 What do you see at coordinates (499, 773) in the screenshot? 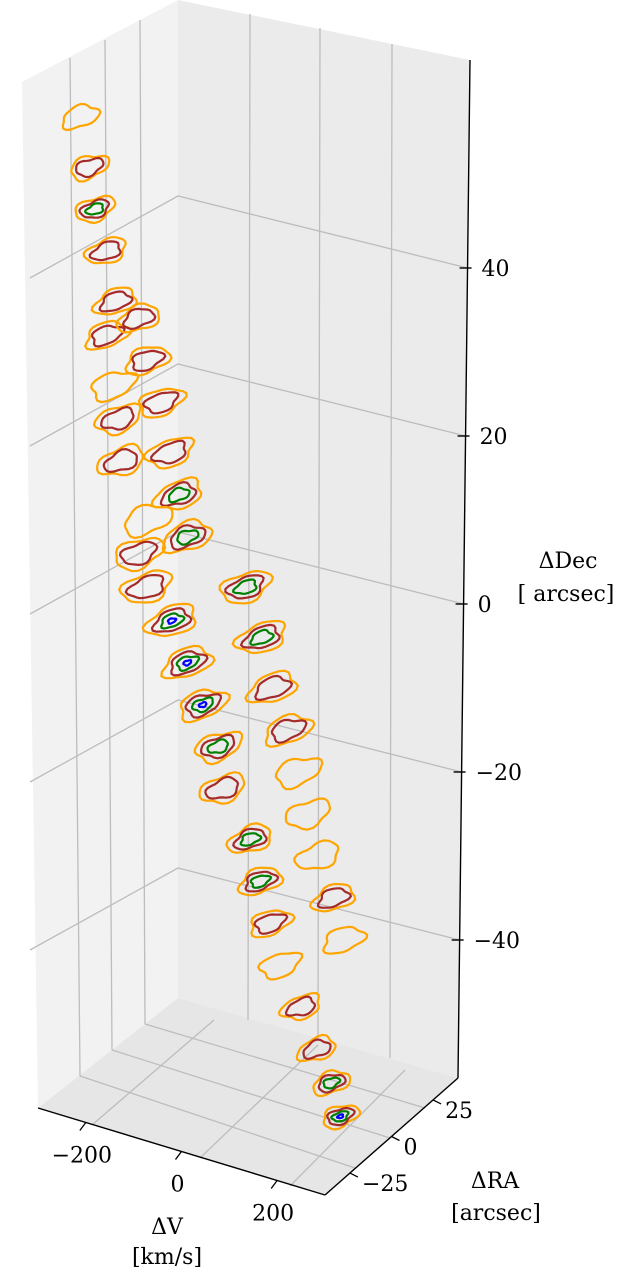
I see `dec-tick-label: −20` at bounding box center [499, 773].